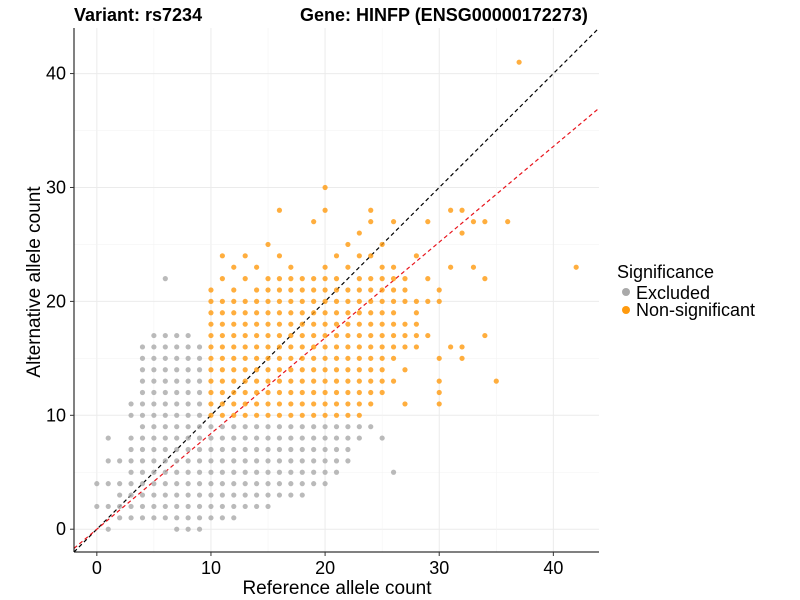 The image size is (800, 600). What do you see at coordinates (626, 292) in the screenshot?
I see `legend-excluded-swatch` at bounding box center [626, 292].